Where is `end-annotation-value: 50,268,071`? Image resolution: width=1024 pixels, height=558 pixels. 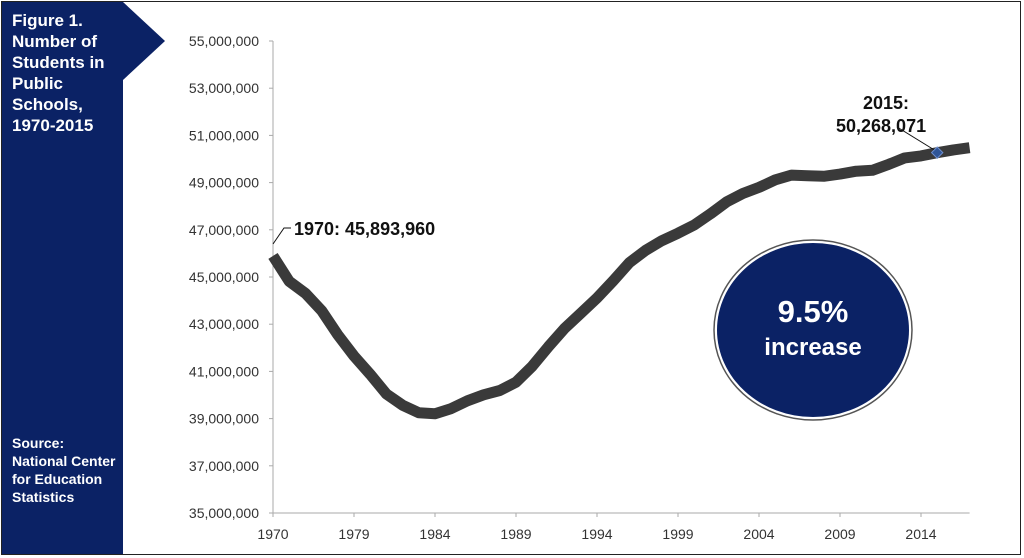
end-annotation-value: 50,268,071 is located at coordinates (881, 126).